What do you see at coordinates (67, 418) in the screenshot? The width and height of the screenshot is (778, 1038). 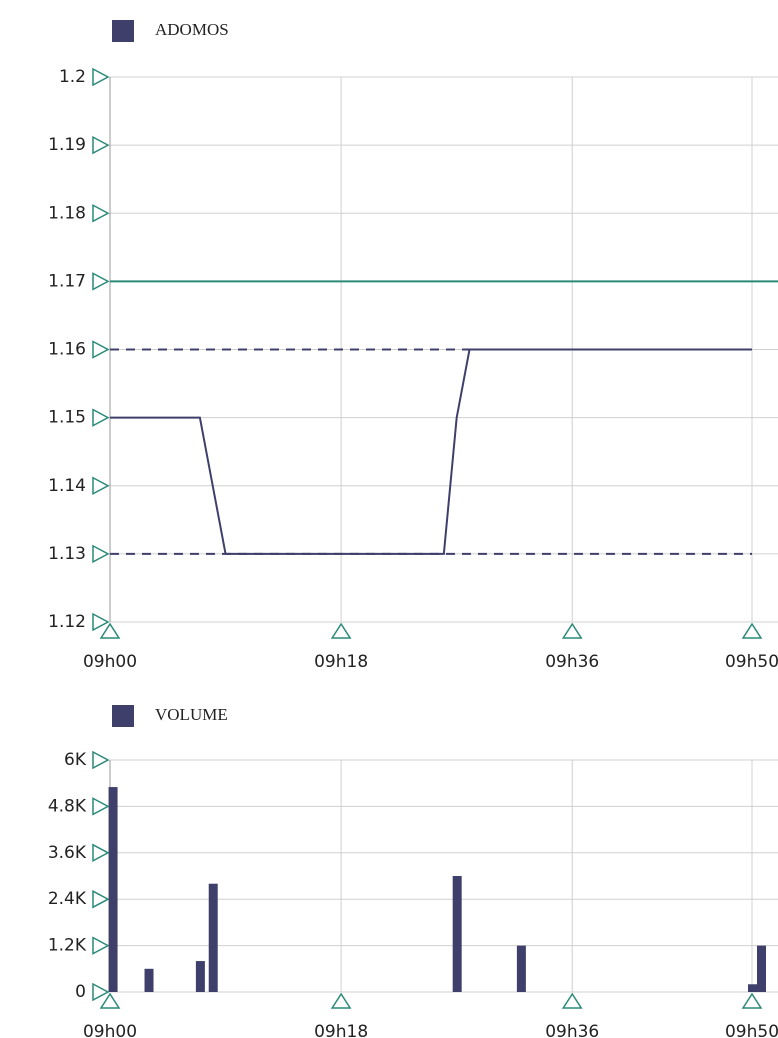 I see `y-tick-label: 1.15` at bounding box center [67, 418].